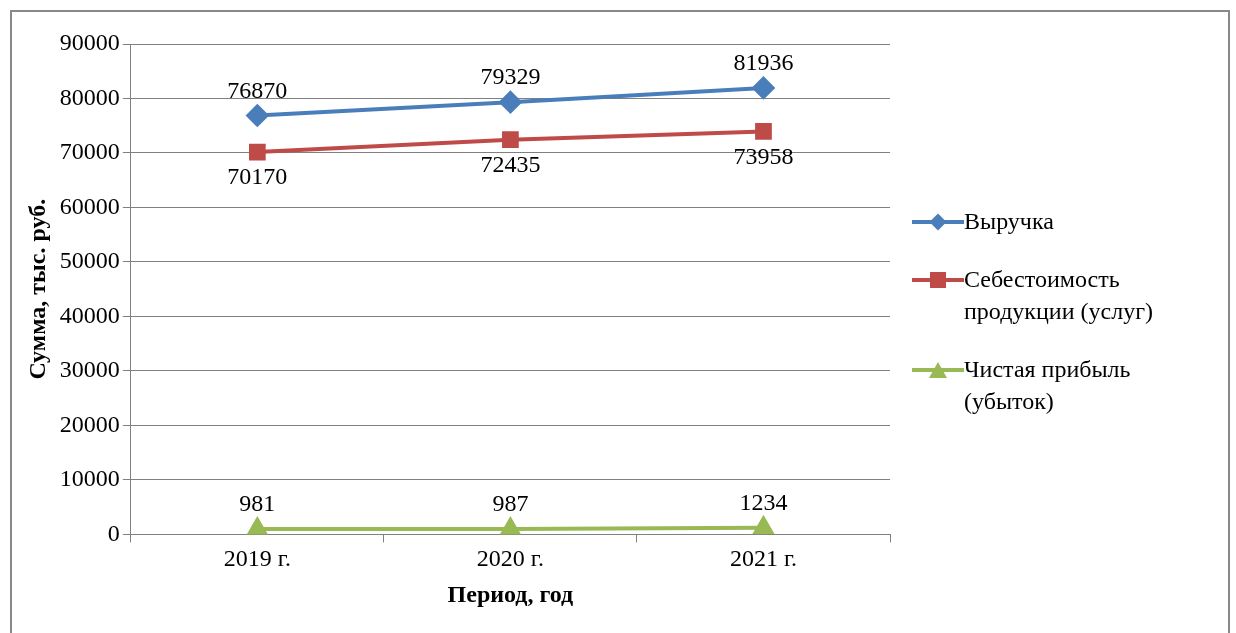  What do you see at coordinates (257, 176) in the screenshot?
I see `data-label: 70170` at bounding box center [257, 176].